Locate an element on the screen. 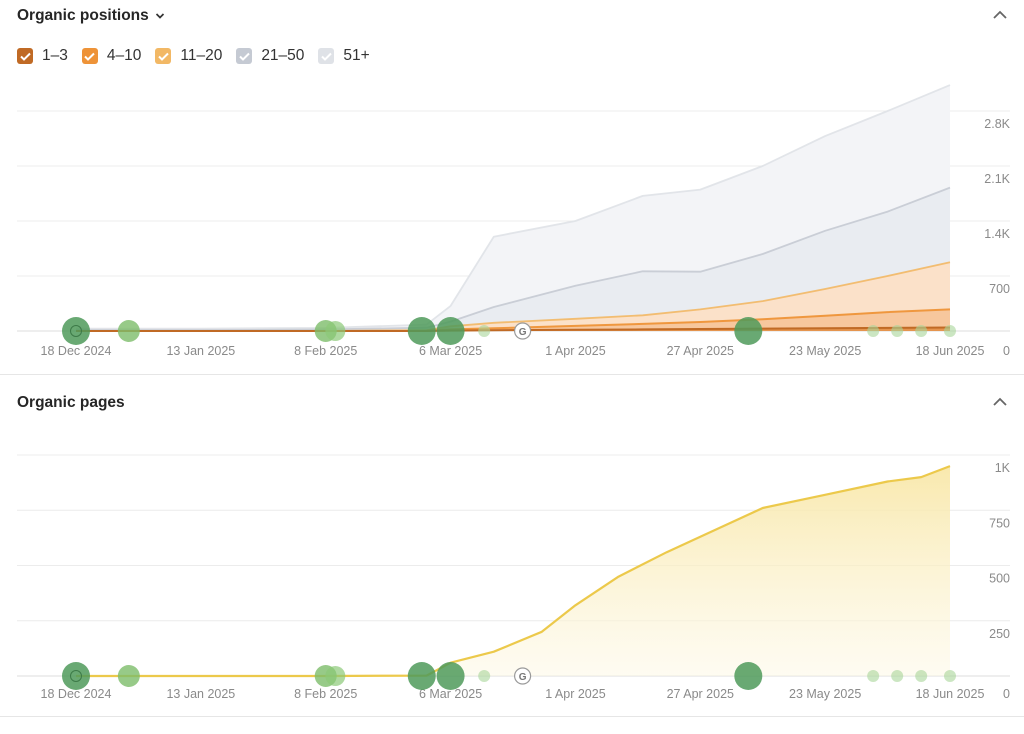 The width and height of the screenshot is (1024, 734). legend-label: 21–50 is located at coordinates (283, 55).